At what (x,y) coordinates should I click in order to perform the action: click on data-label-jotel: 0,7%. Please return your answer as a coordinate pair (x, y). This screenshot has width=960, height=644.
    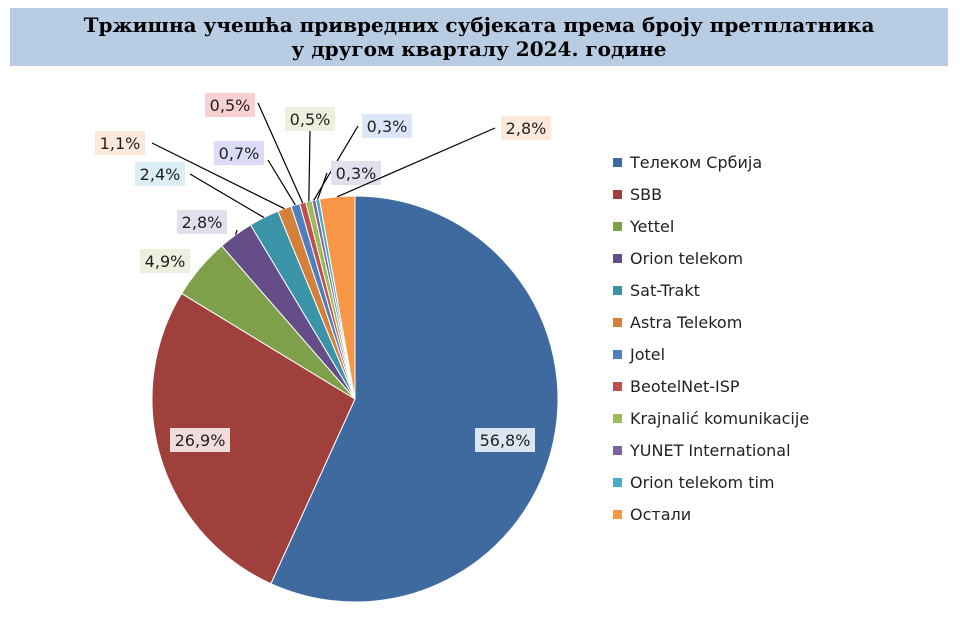
    Looking at the image, I should click on (239, 153).